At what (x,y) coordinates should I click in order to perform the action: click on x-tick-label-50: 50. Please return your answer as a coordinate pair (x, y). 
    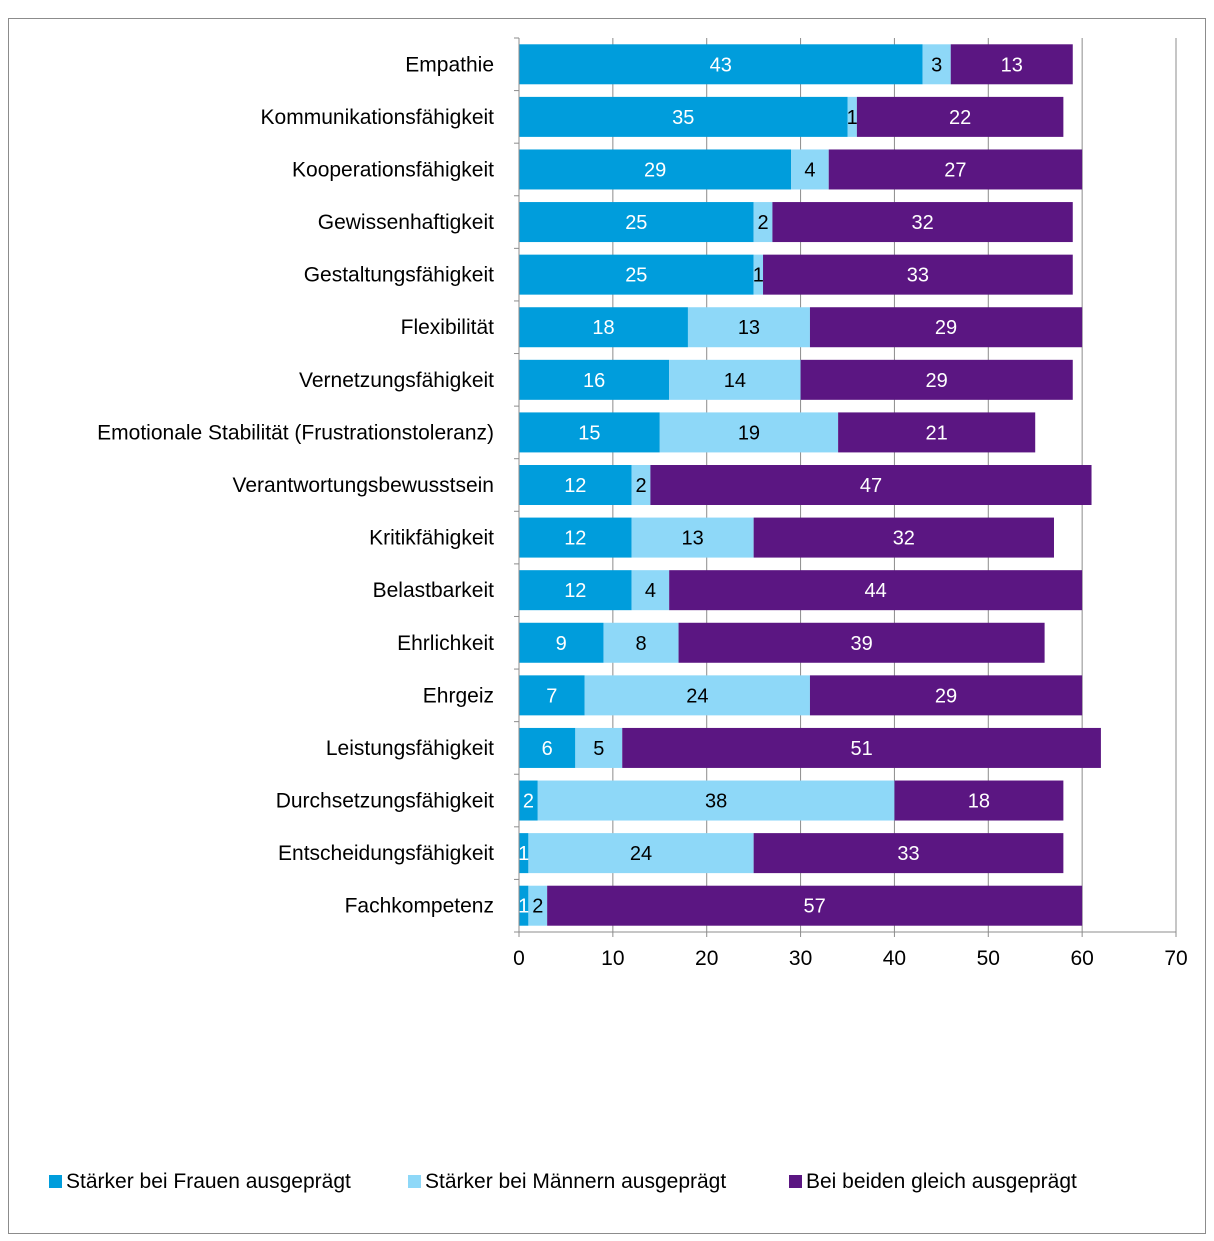
    Looking at the image, I should click on (988, 958).